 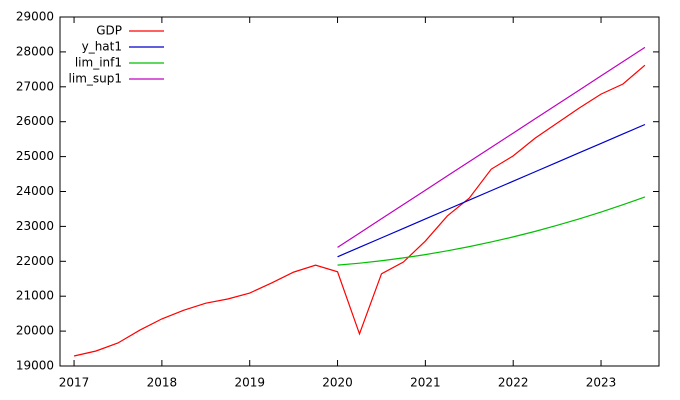 What do you see at coordinates (35, 296) in the screenshot?
I see `y-tick-label: 21000` at bounding box center [35, 296].